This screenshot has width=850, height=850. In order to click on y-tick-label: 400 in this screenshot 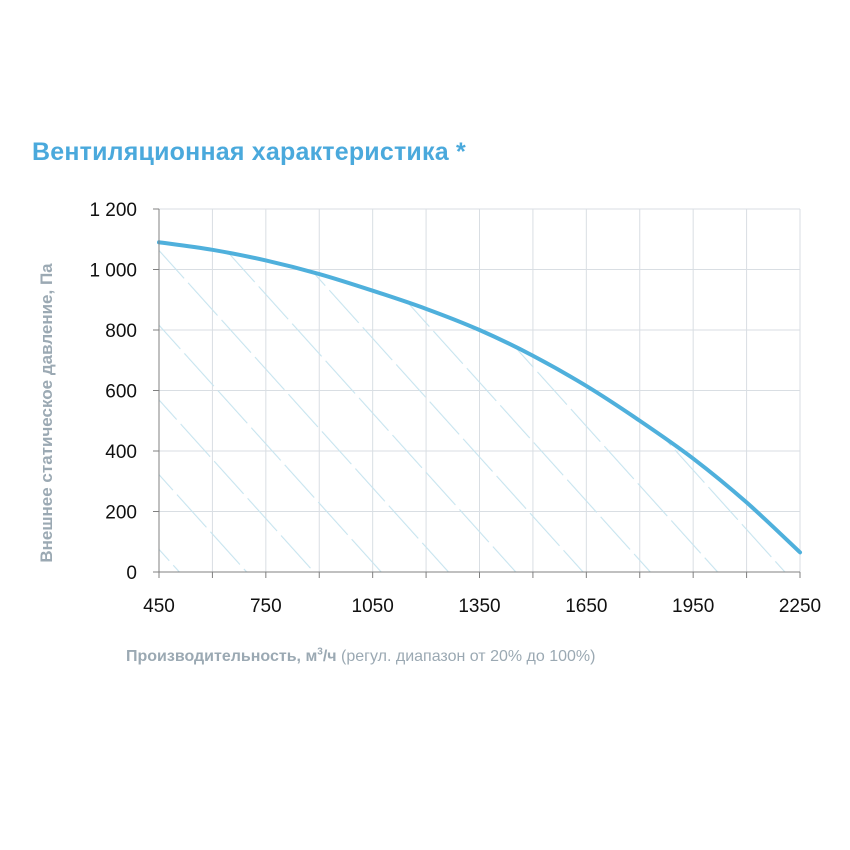, I will do `click(121, 452)`.